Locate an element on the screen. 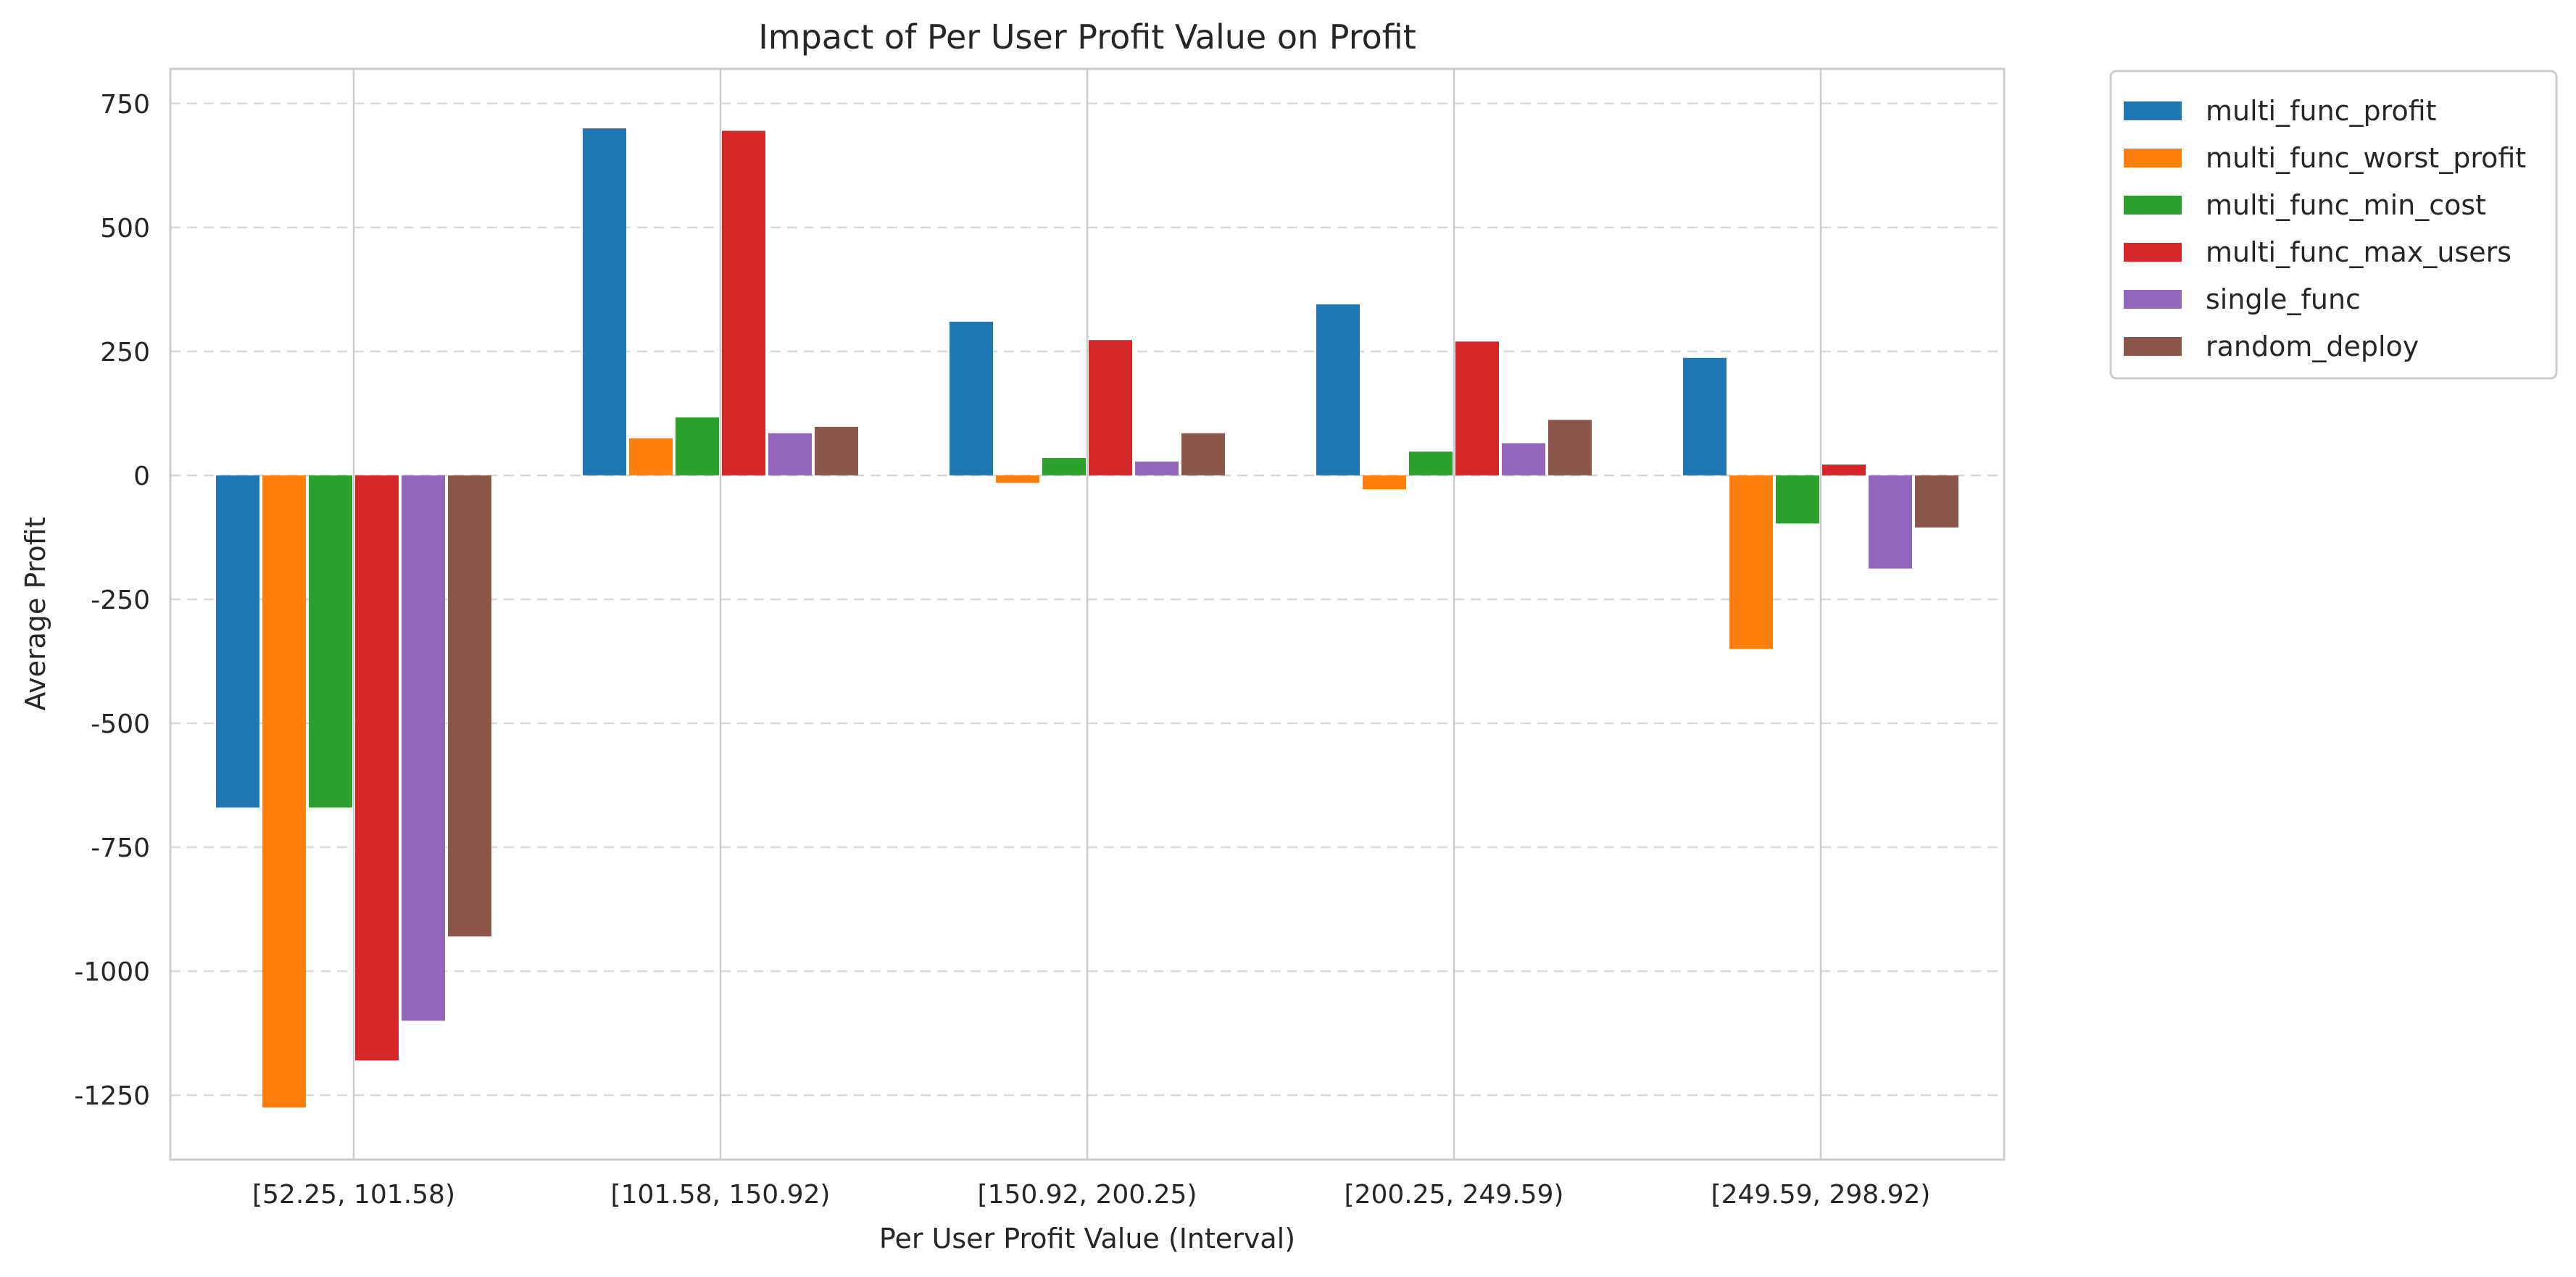  y-tick-label: 250 is located at coordinates (125, 353).